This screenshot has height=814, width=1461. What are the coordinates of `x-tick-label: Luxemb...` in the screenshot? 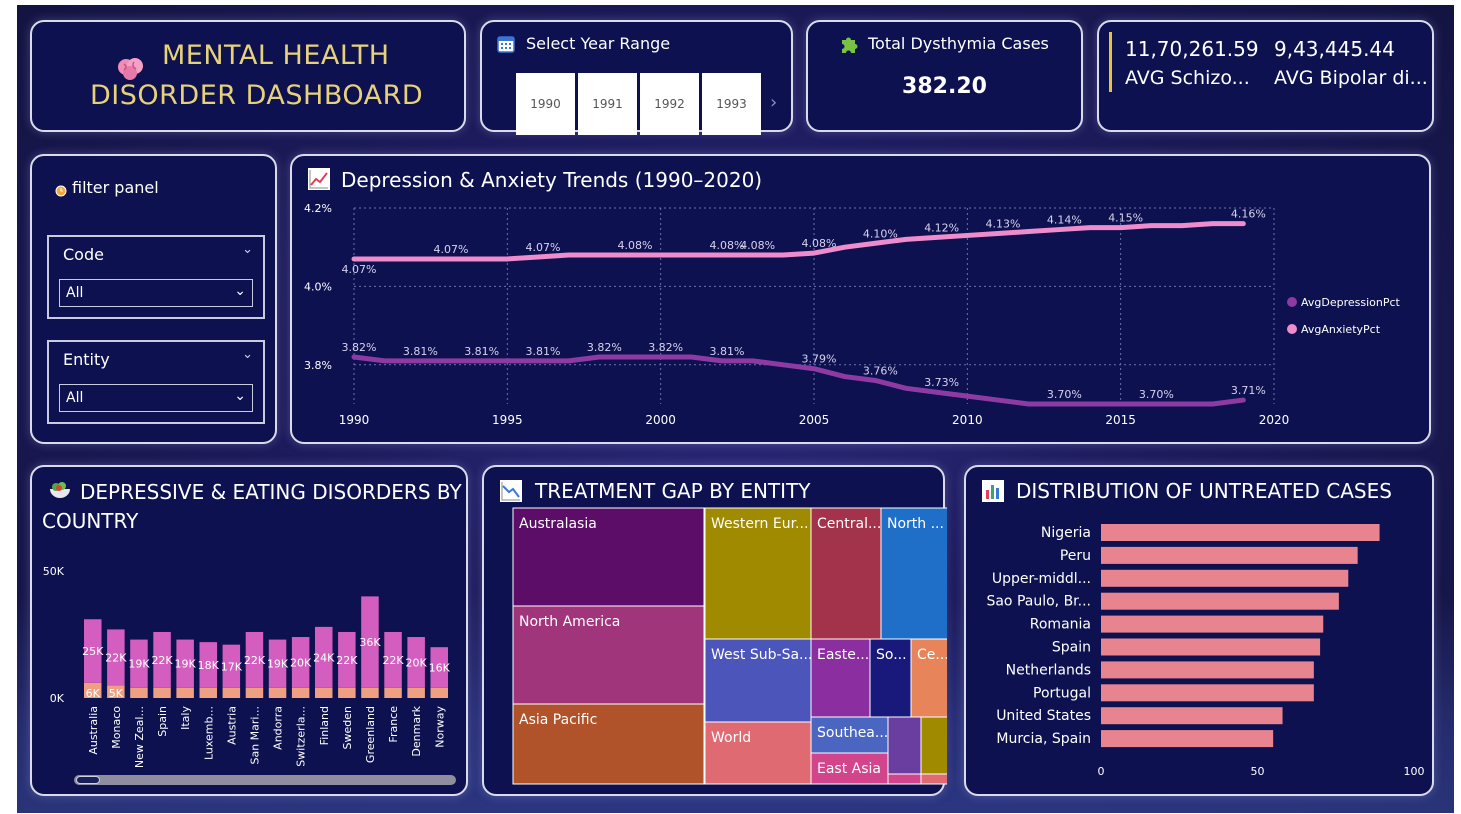 It's located at (208, 733).